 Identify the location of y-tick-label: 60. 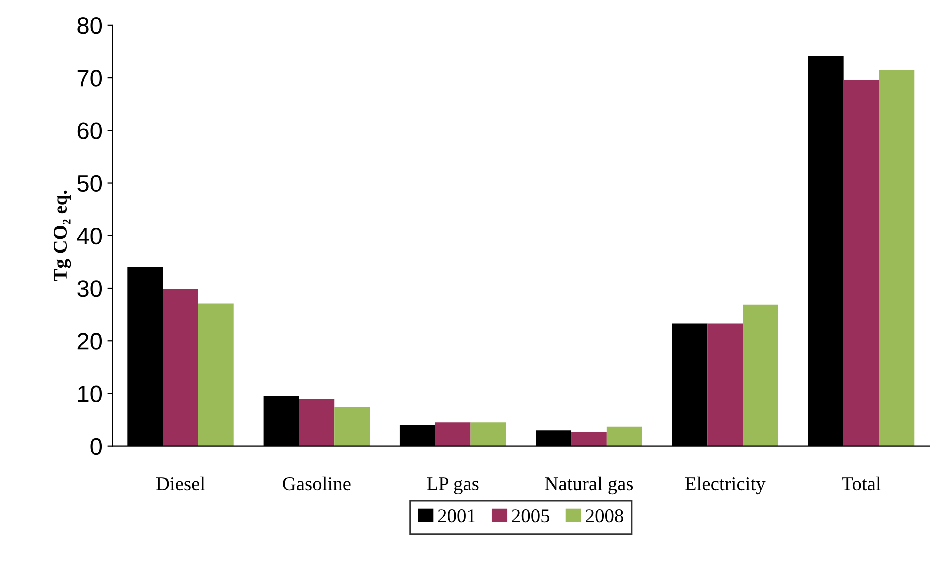
(90, 131).